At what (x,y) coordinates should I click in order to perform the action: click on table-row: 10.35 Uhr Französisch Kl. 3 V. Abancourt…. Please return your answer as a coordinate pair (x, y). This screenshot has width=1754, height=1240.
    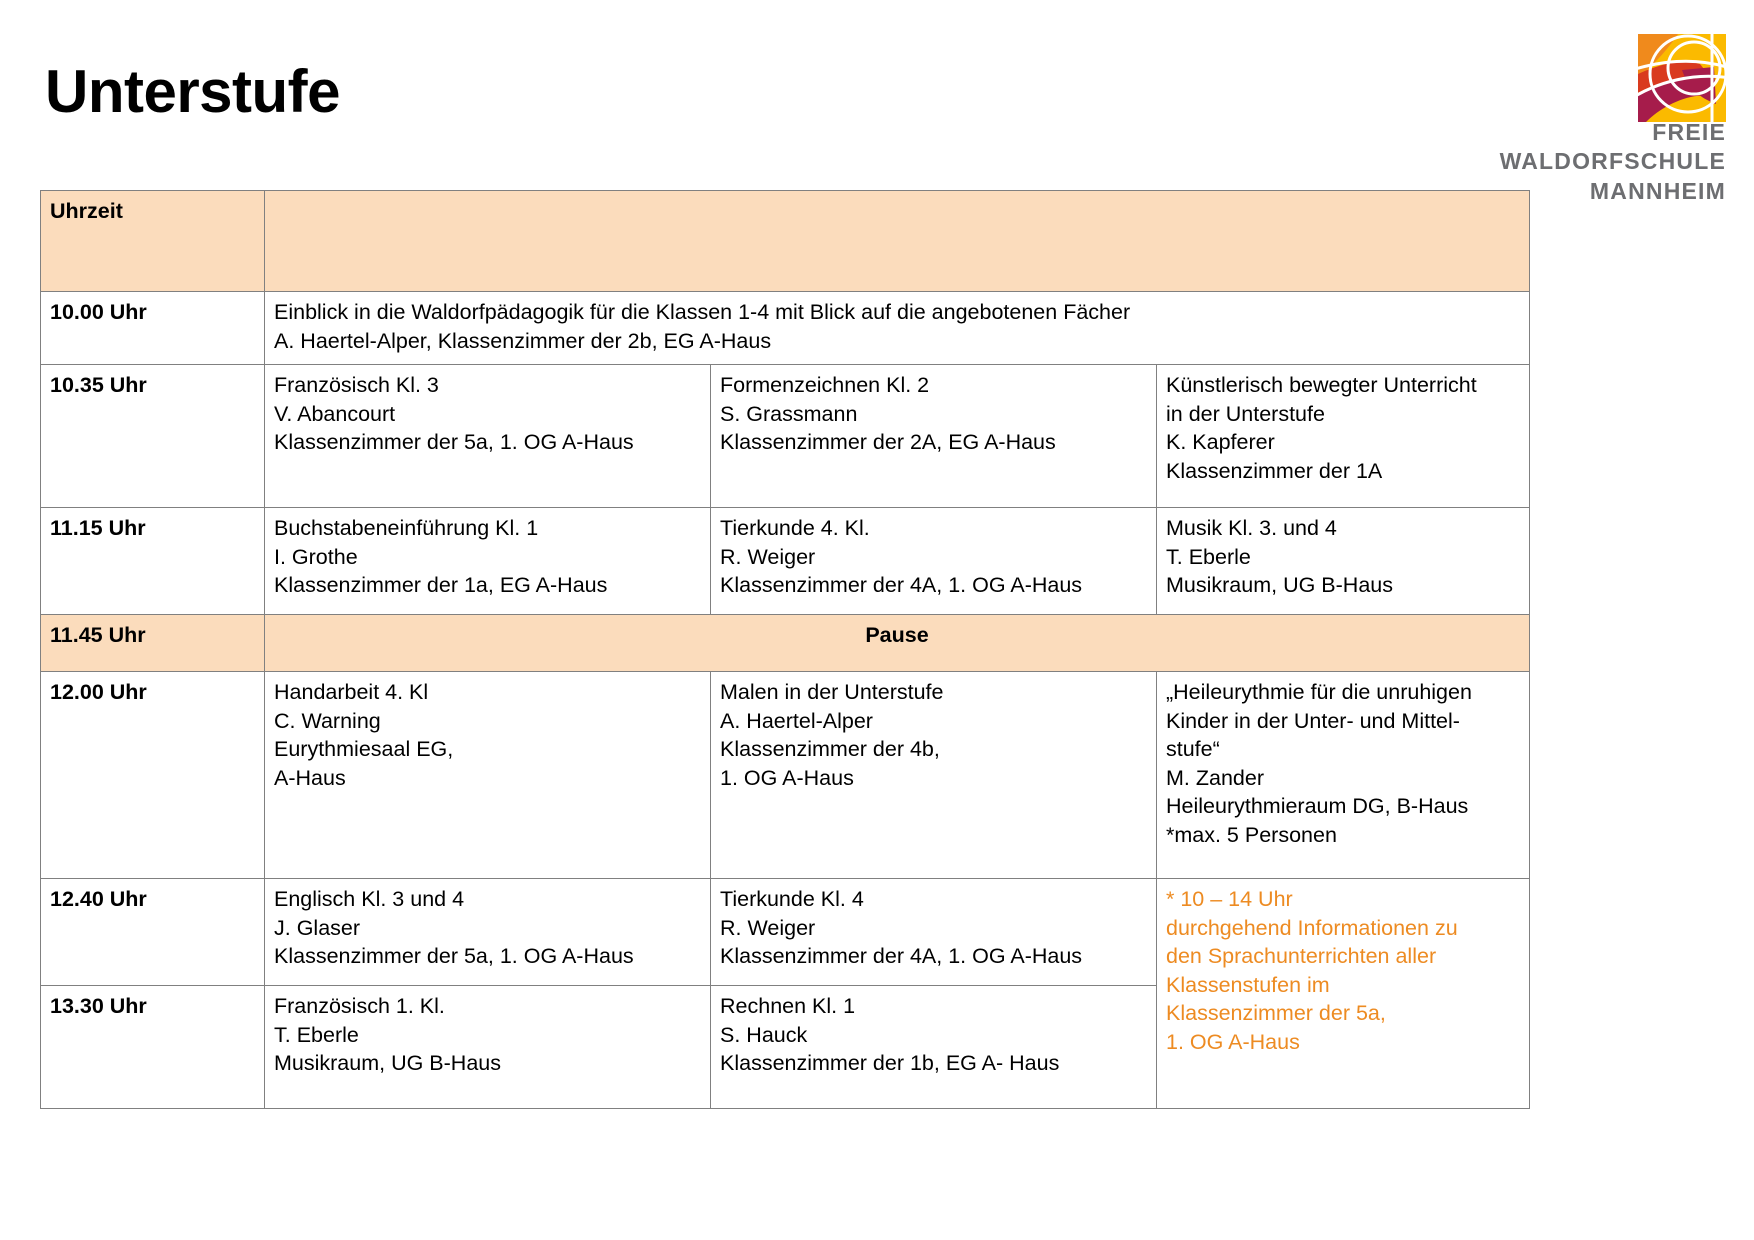
    Looking at the image, I should click on (785, 436).